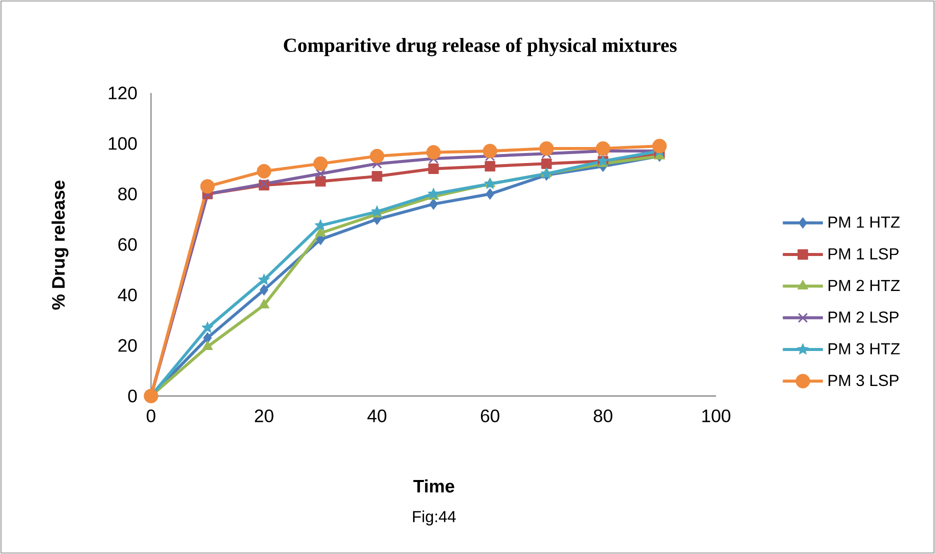  I want to click on y-axis-title: % Drug release, so click(60, 245).